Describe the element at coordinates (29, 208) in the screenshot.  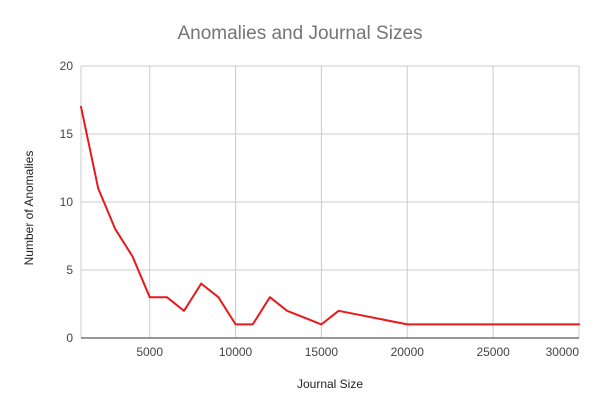
I see `y-axis-label: Number of Anomalies` at that location.